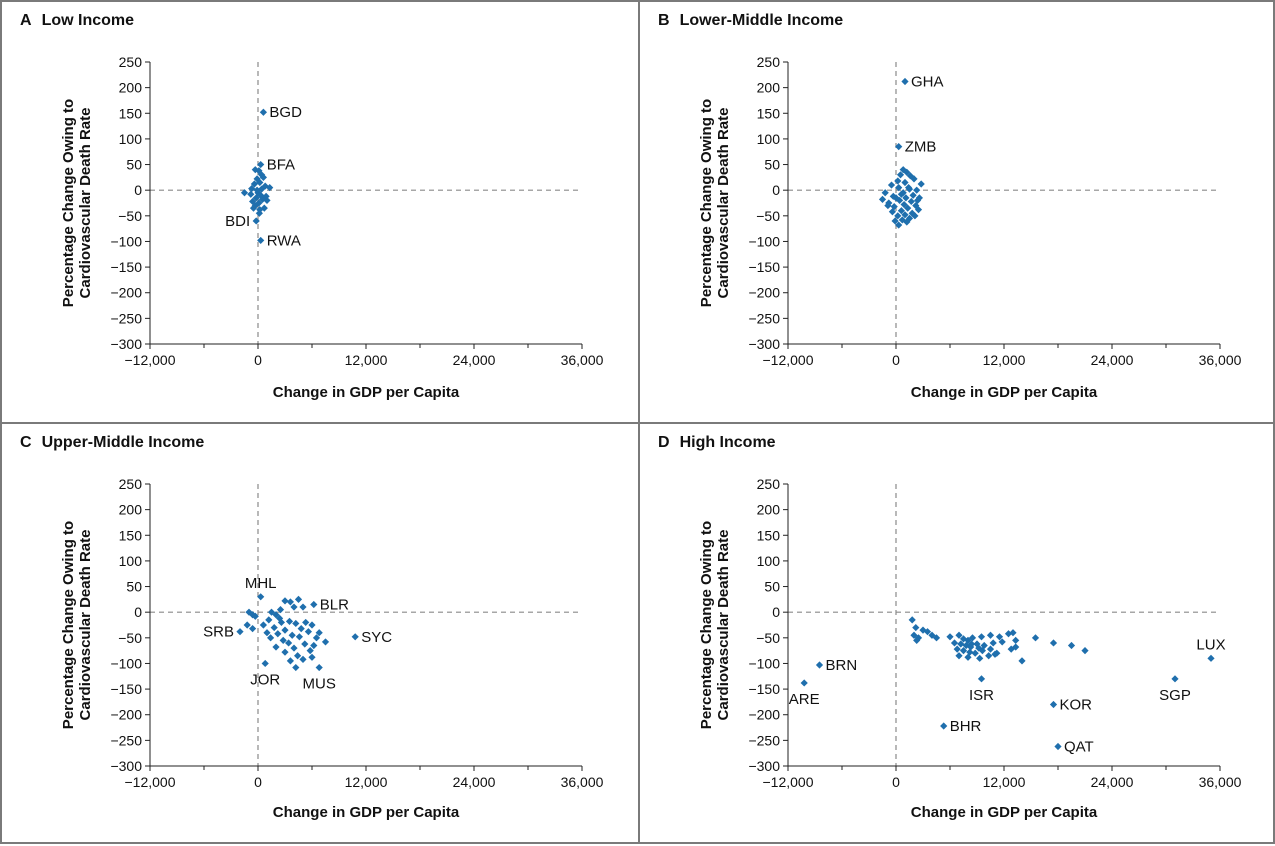 This screenshot has width=1275, height=846. Describe the element at coordinates (921, 147) in the screenshot. I see `point-label-zmb: ZMB` at that location.